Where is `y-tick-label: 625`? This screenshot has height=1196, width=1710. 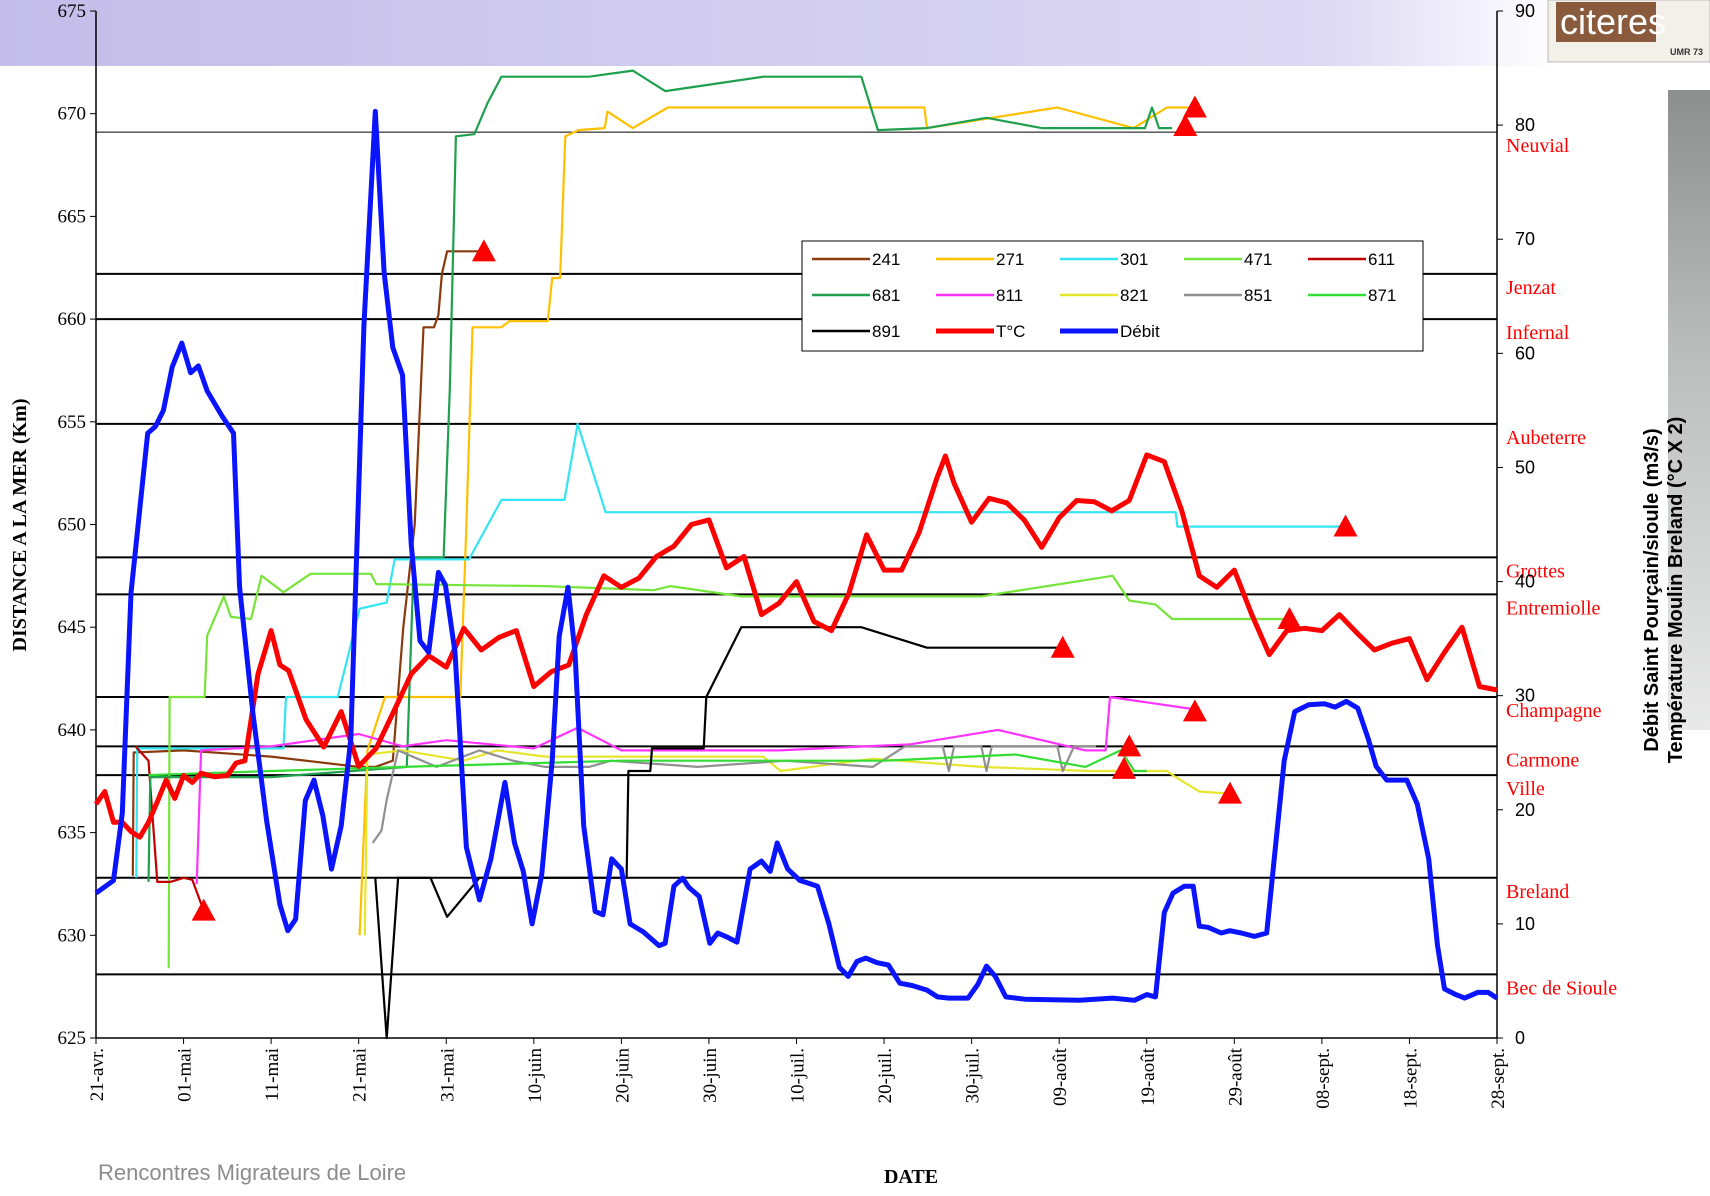 y-tick-label: 625 is located at coordinates (72, 1038).